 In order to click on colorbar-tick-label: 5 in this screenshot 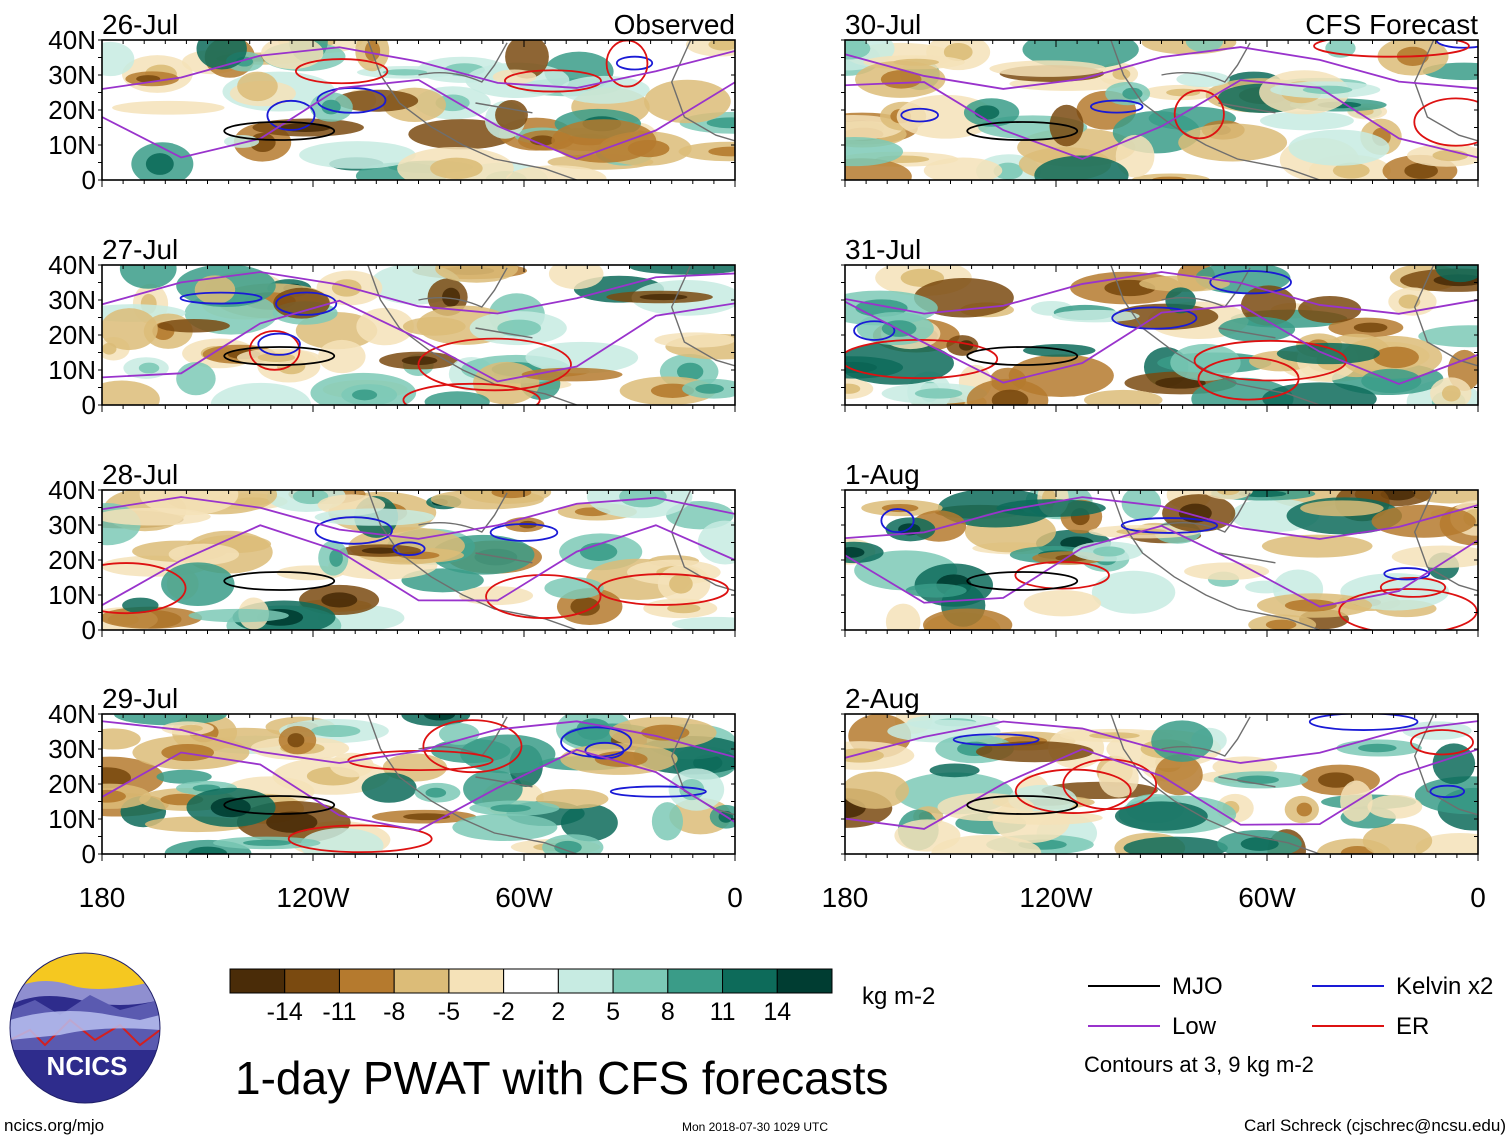, I will do `click(613, 1012)`.